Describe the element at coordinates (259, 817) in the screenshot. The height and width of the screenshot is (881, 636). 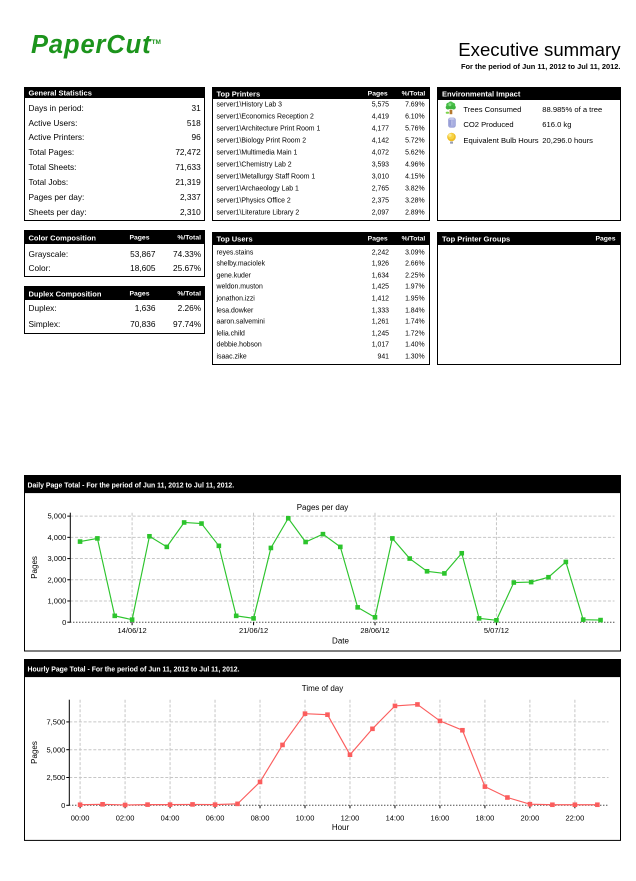
I see `svg-text: 08:00` at that location.